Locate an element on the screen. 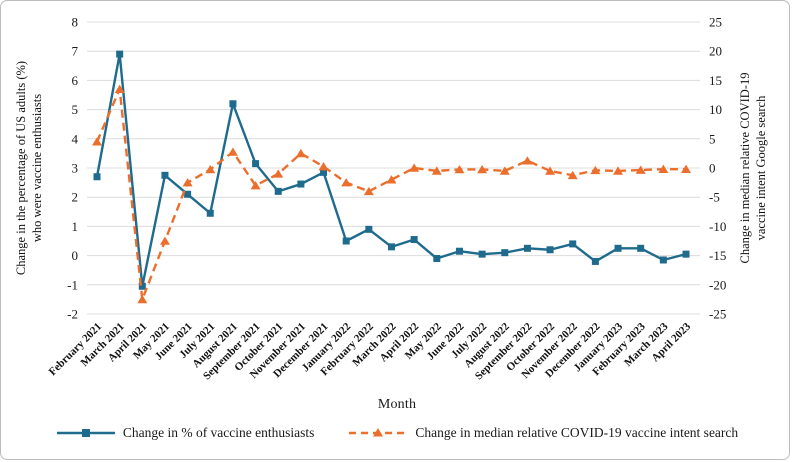 The width and height of the screenshot is (792, 462). right-axis-title: vaccine intent Google search is located at coordinates (761, 167).